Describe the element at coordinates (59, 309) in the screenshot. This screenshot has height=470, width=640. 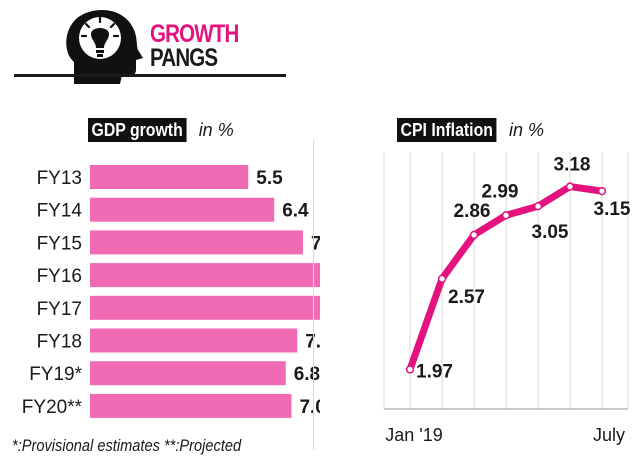
I see `gdp-category-label: FY17` at that location.